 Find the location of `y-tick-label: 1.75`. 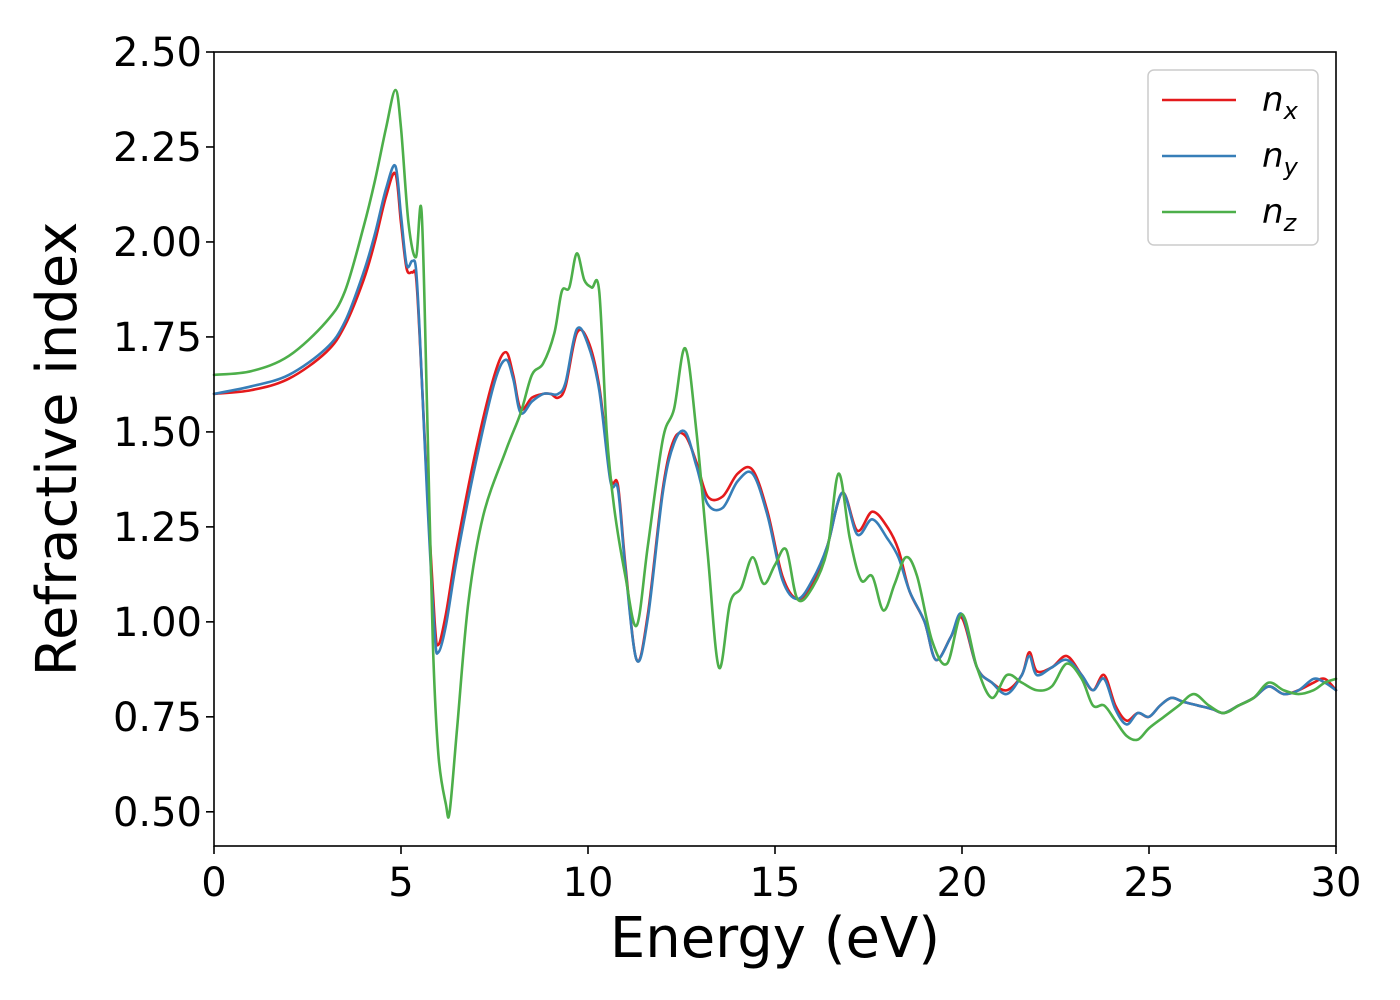

y-tick-label: 1.75 is located at coordinates (157, 338).